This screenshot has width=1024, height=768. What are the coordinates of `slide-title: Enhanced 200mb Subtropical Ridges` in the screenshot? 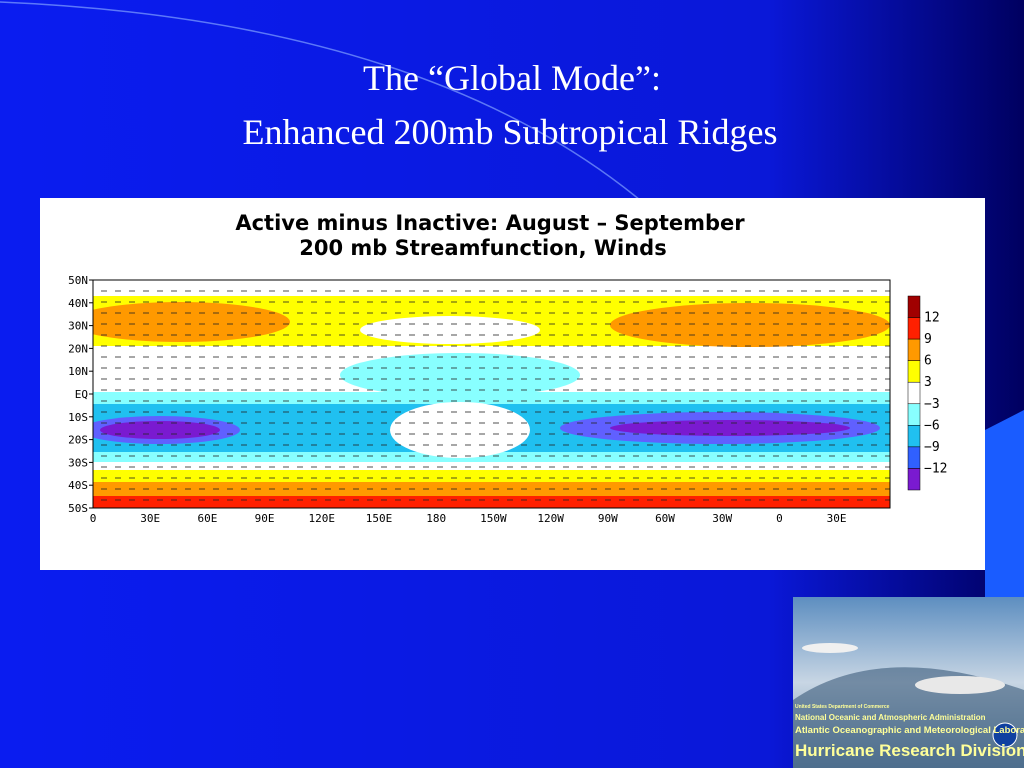 It's located at (510, 132).